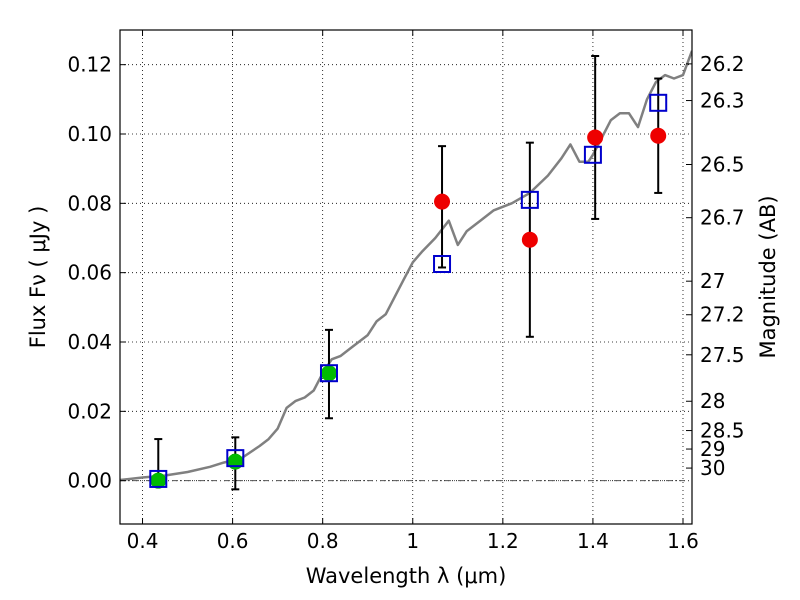 The height and width of the screenshot is (600, 800). Describe the element at coordinates (89, 203) in the screenshot. I see `y-tick-label: 0.08` at that location.